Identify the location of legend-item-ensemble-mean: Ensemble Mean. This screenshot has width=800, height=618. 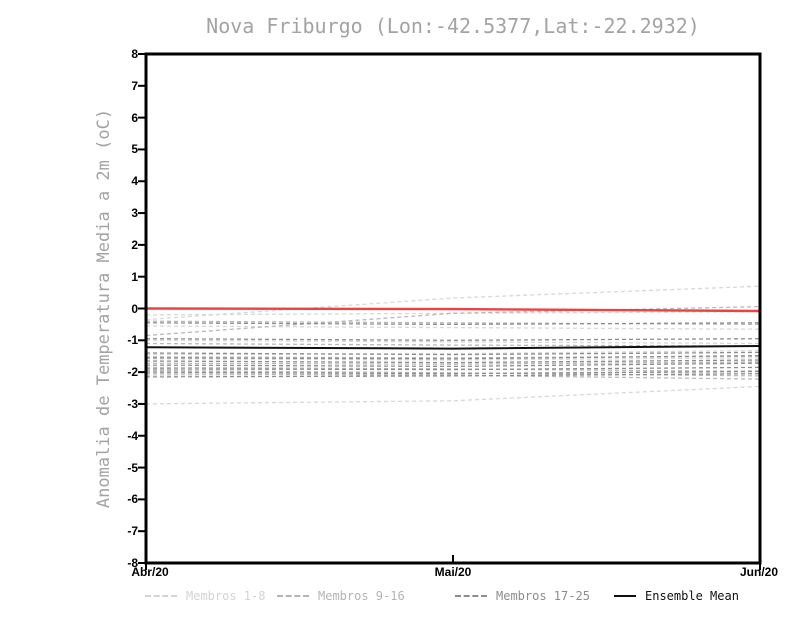
(676, 596).